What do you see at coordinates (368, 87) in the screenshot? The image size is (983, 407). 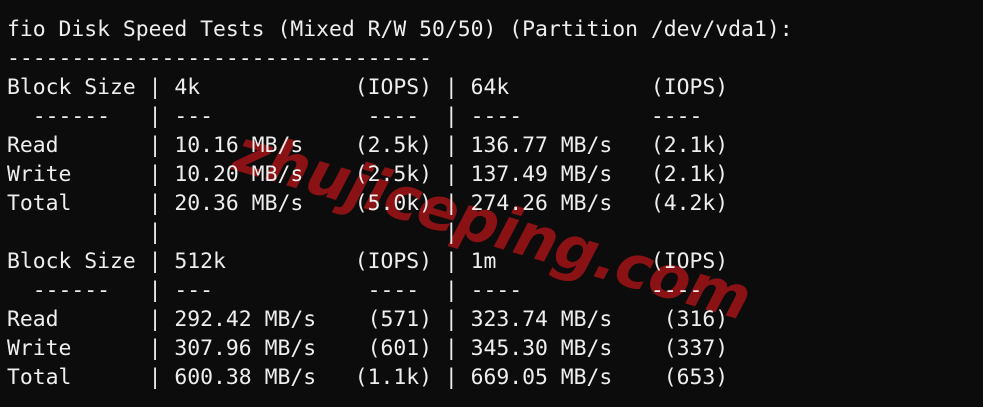 I see `terminal-line-table1-header: Block Size | 4k (IOPS) | 64k (IOPS)` at bounding box center [368, 87].